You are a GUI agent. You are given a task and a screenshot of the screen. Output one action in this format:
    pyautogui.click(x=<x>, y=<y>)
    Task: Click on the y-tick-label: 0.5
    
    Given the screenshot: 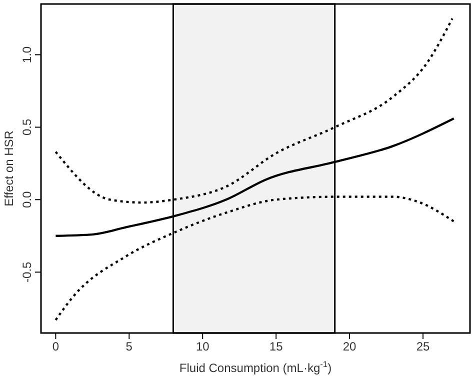 What is the action you would take?
    pyautogui.click(x=27, y=127)
    